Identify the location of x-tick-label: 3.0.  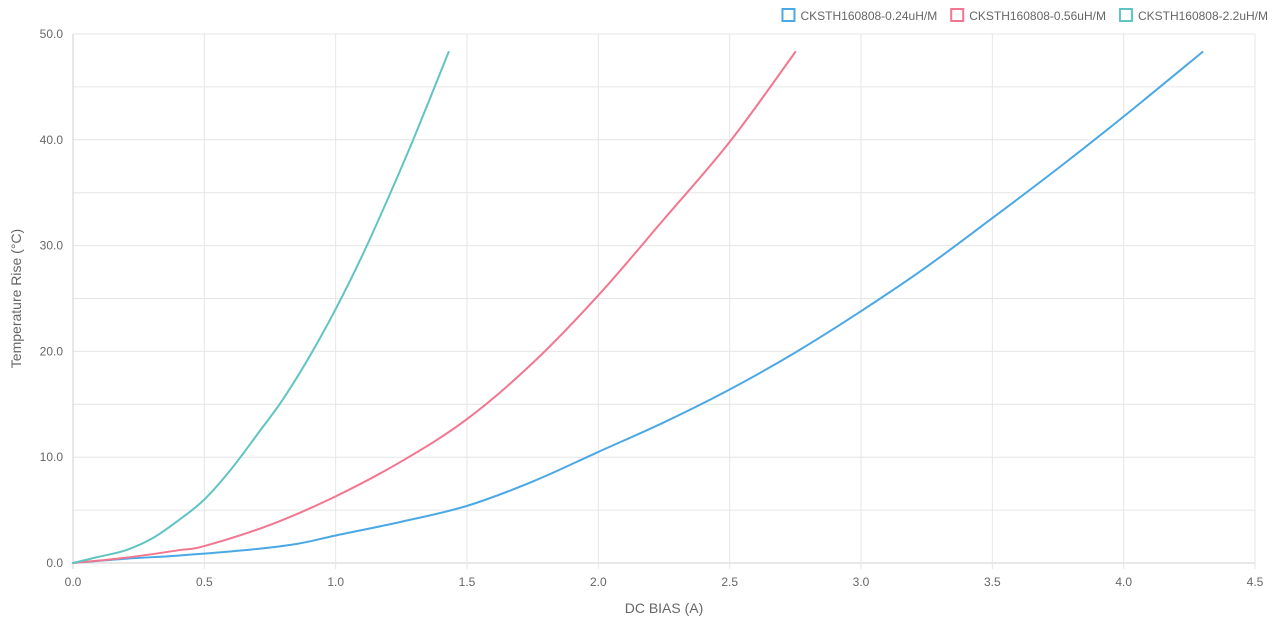
(861, 582).